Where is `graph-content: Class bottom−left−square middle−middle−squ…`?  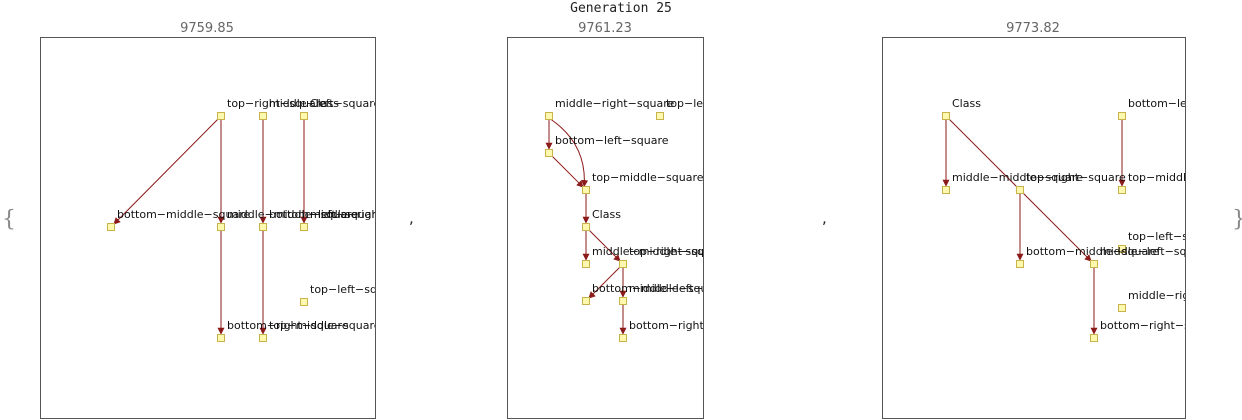
graph-content: Class bottom−left−square middle−middle−squ… is located at coordinates (1092, 219).